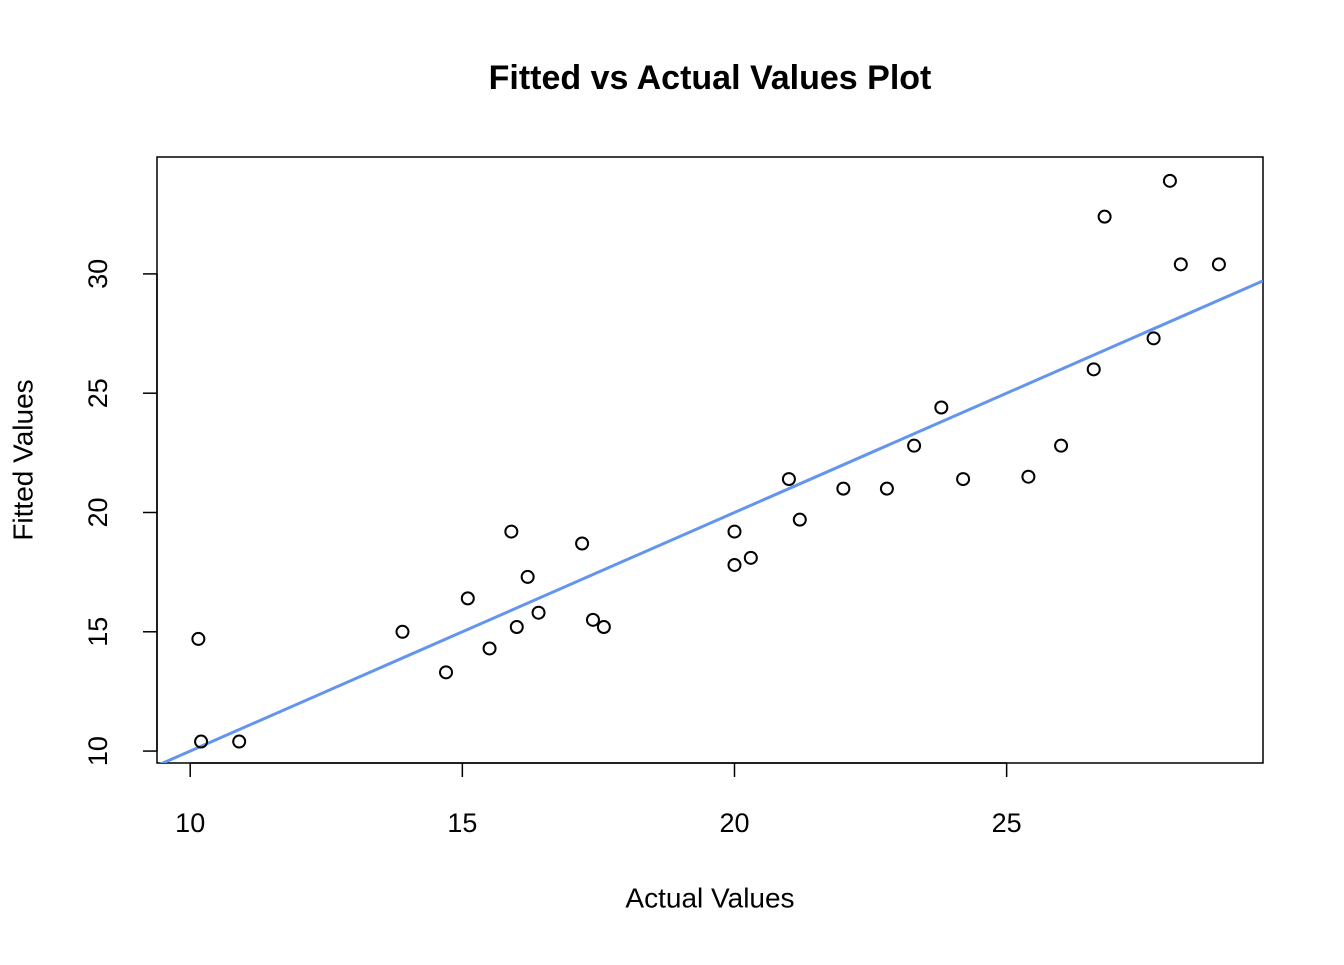  Describe the element at coordinates (98, 274) in the screenshot. I see `y-tick-label: 30` at that location.